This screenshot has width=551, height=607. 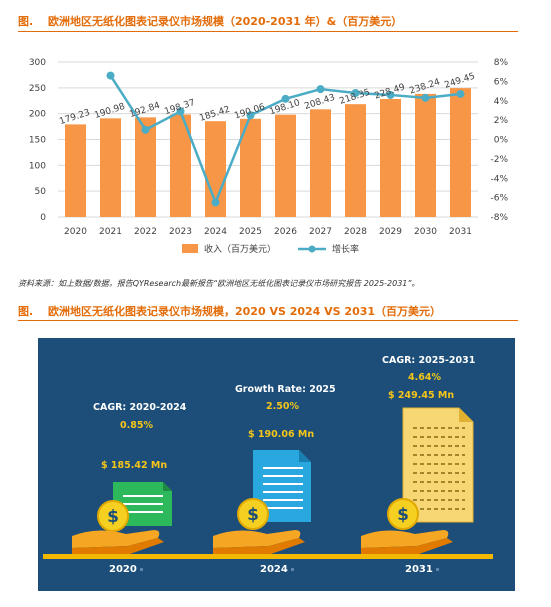 What do you see at coordinates (501, 63) in the screenshot?
I see `y2-tick-label: 8%` at bounding box center [501, 63].